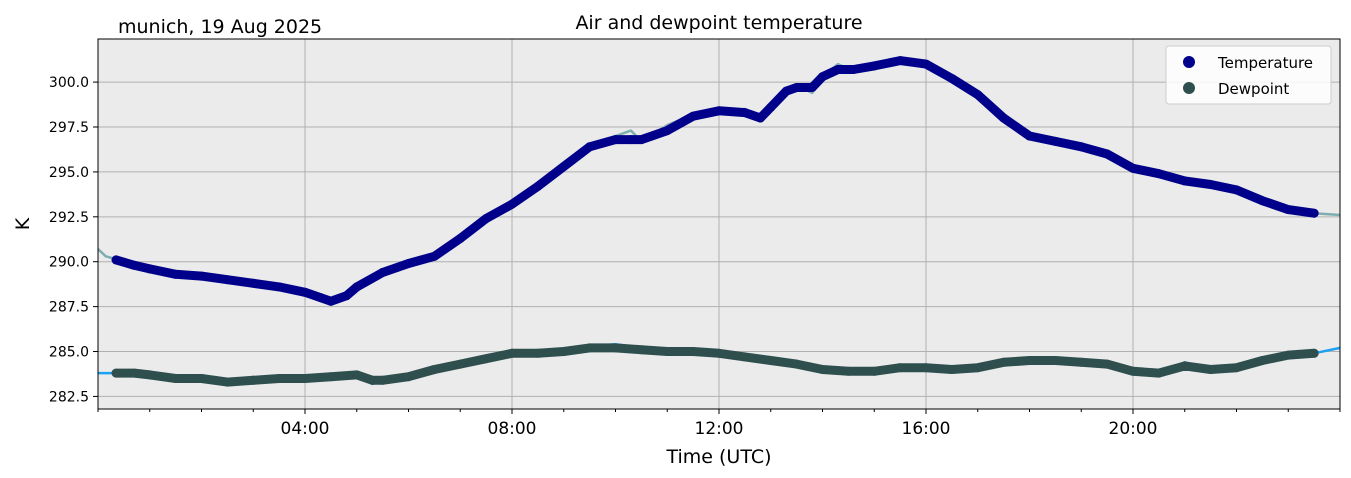 The height and width of the screenshot is (478, 1351). I want to click on y-tick-label: 300.0, so click(69, 83).